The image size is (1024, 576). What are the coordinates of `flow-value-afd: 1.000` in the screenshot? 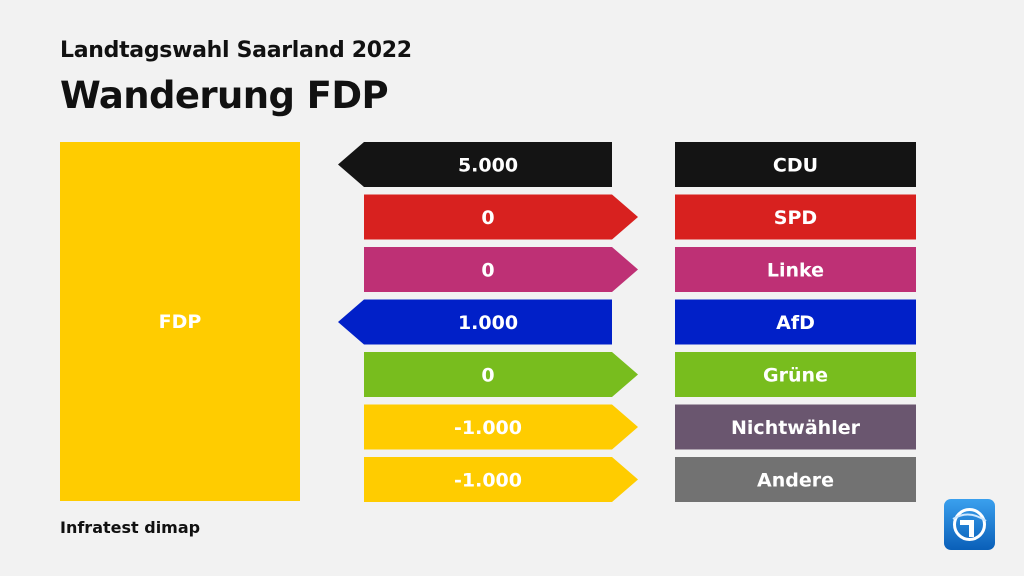 It's located at (488, 323).